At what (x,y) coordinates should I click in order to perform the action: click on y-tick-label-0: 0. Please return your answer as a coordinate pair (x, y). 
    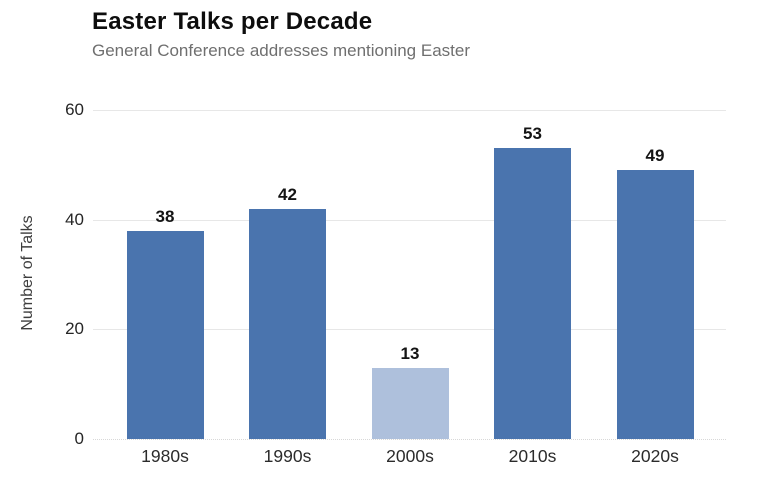
    Looking at the image, I should click on (79, 438).